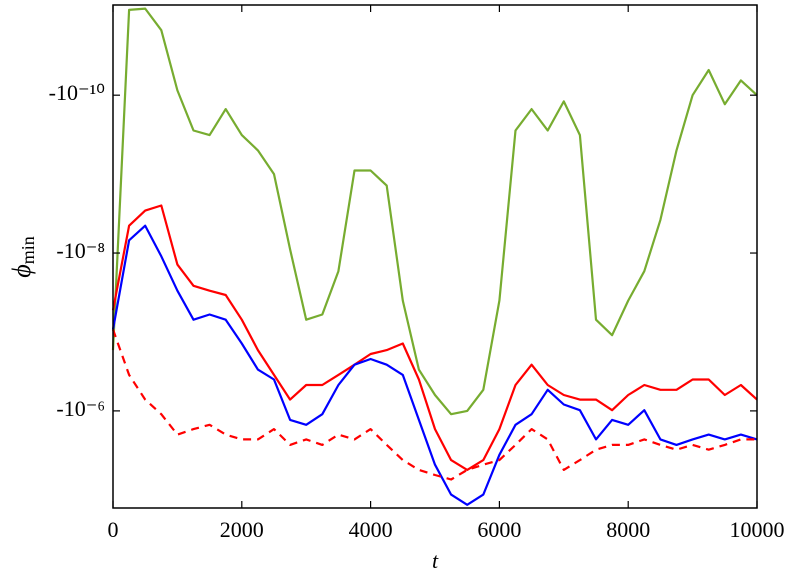 This screenshot has height=575, width=793. What do you see at coordinates (371, 529) in the screenshot?
I see `x-tick-label: 4000` at bounding box center [371, 529].